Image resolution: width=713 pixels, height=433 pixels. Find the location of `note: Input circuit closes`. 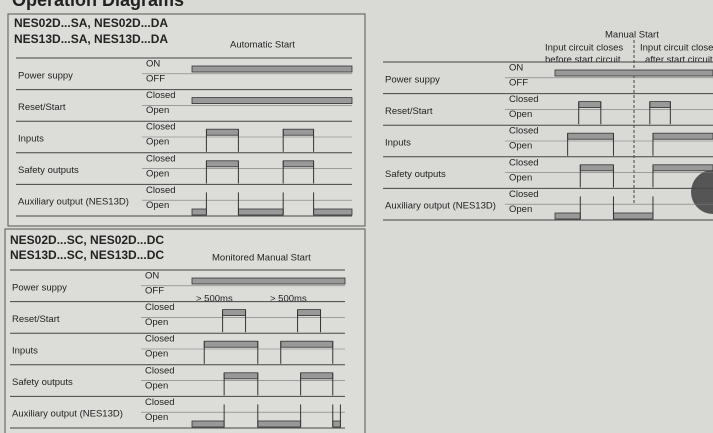

note: Input circuit closes is located at coordinates (584, 48).